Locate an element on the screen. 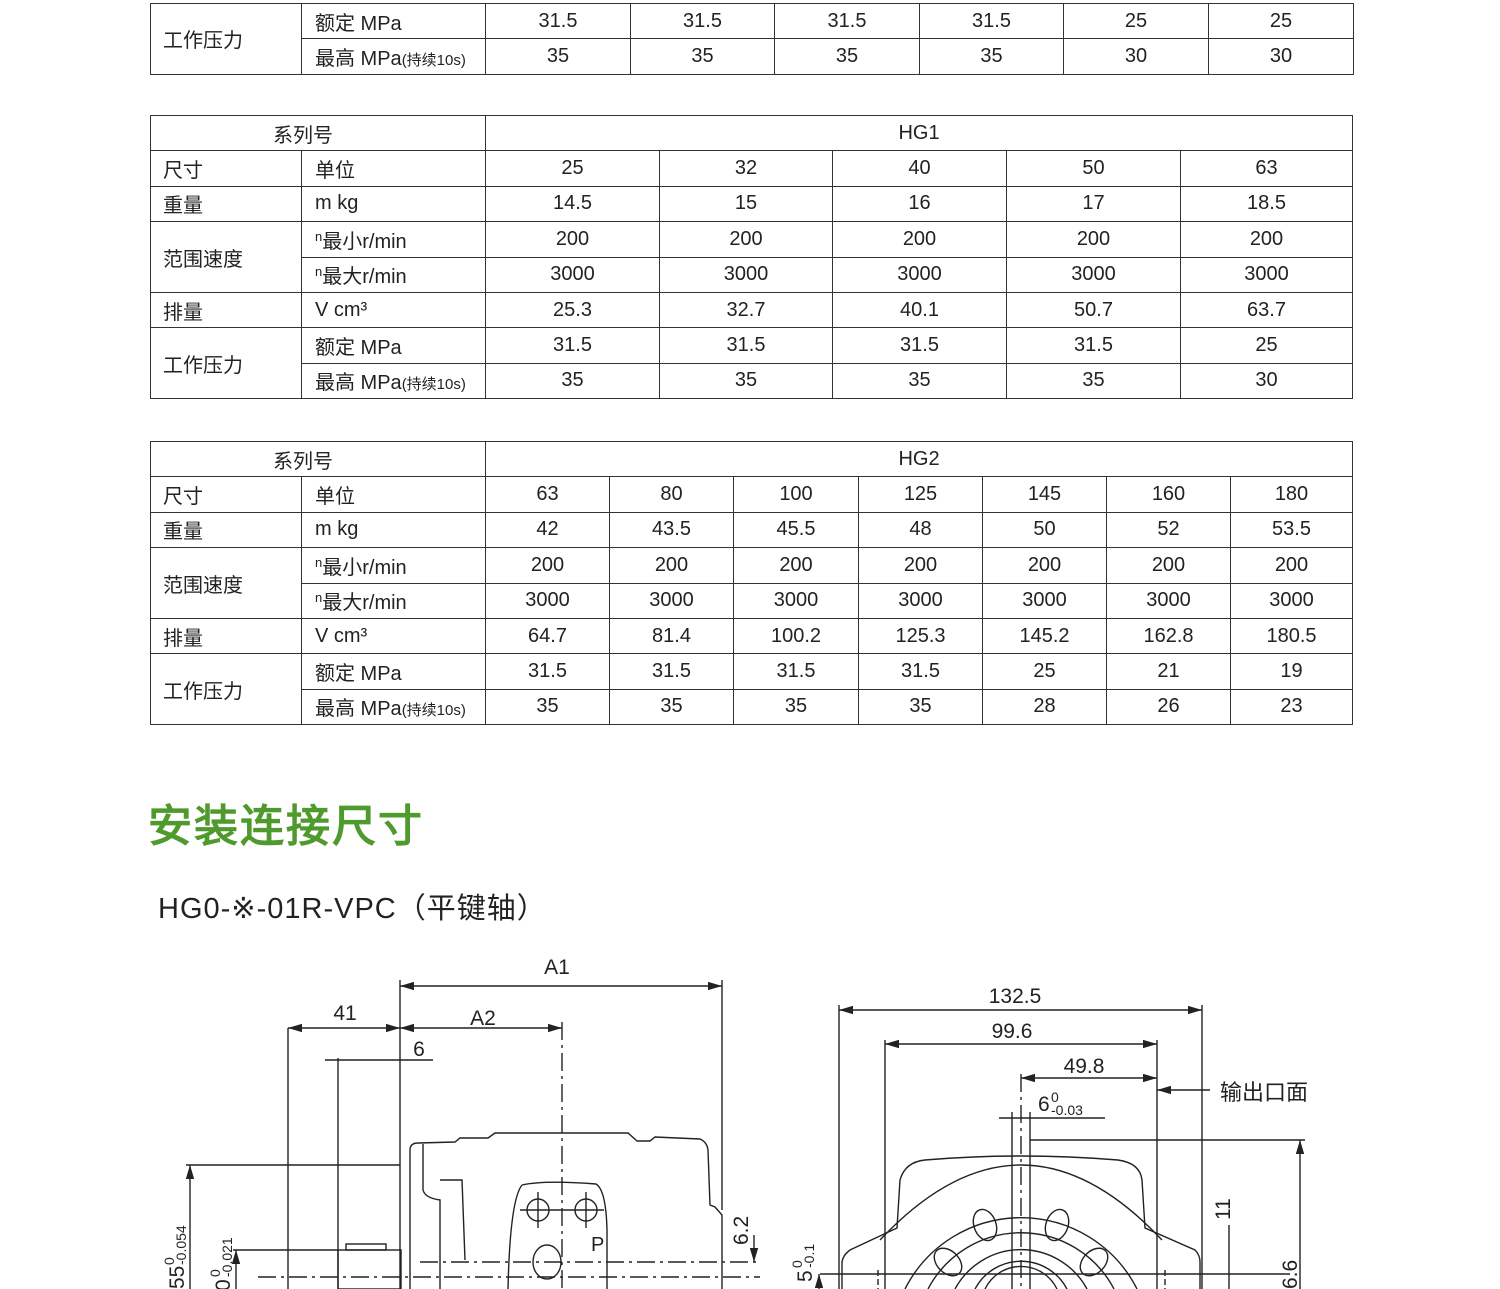 This screenshot has height=1289, width=1500. table-row: 排量 V cm³ 64.7 81.4 100.2 125.3 145.2 162.8 180.5 is located at coordinates (752, 636).